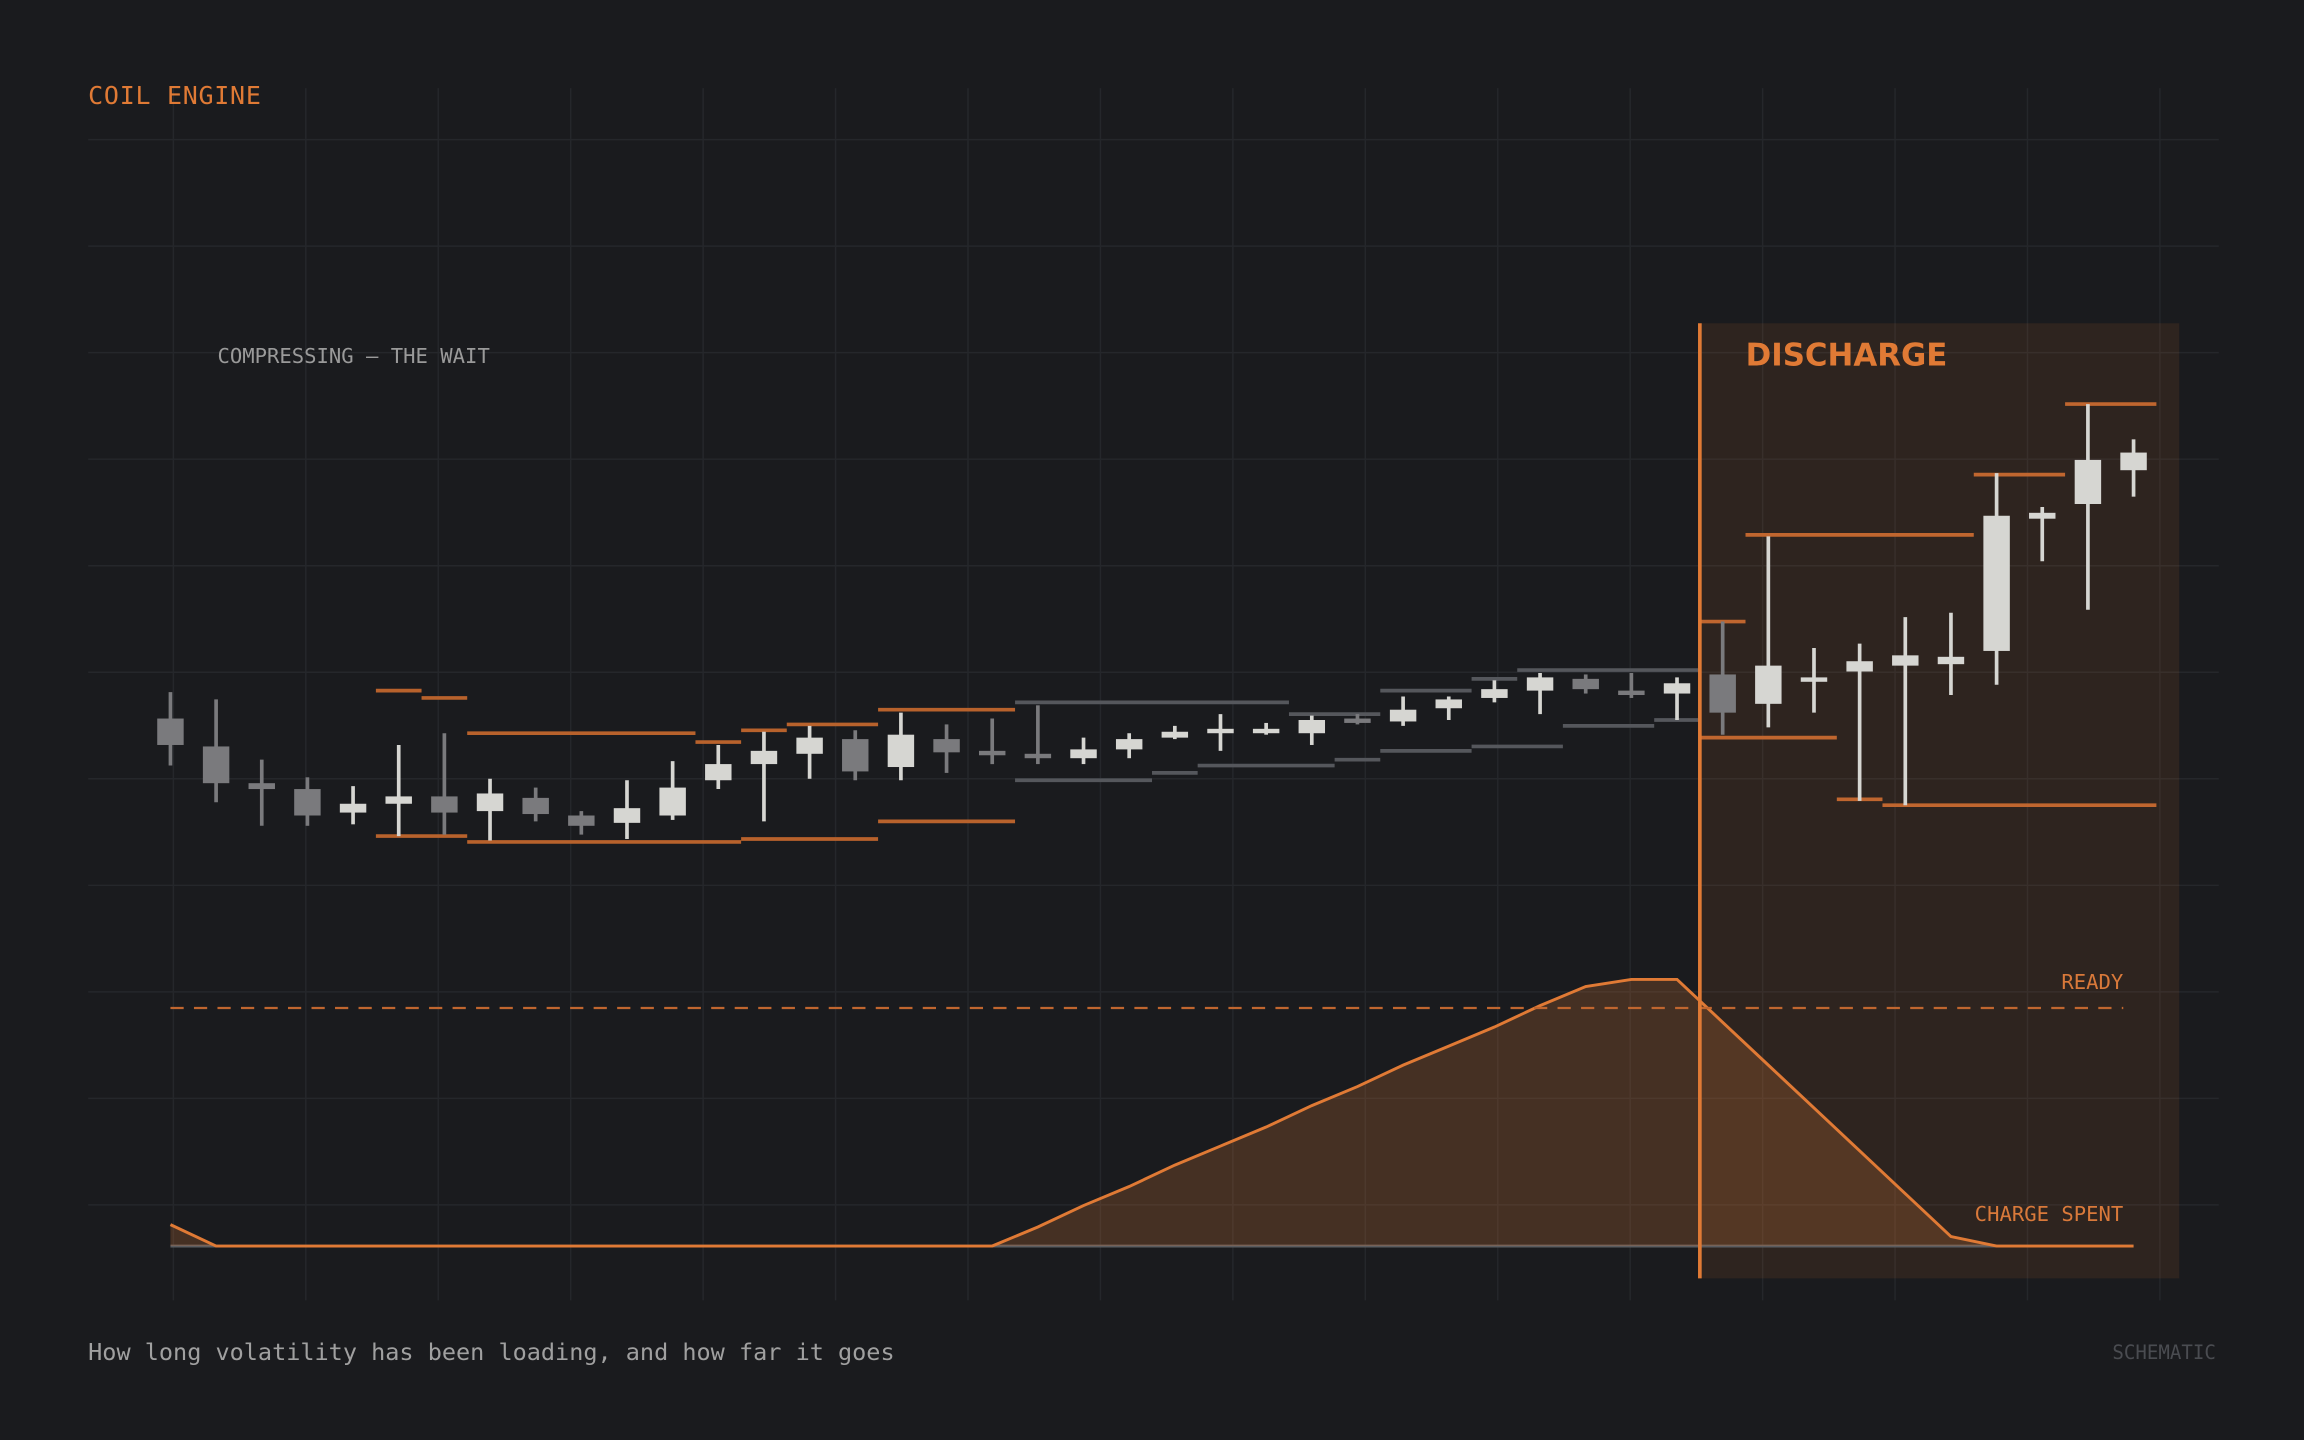 This screenshot has width=2304, height=1440. I want to click on discharge-label: DISCHARGE, so click(1847, 356).